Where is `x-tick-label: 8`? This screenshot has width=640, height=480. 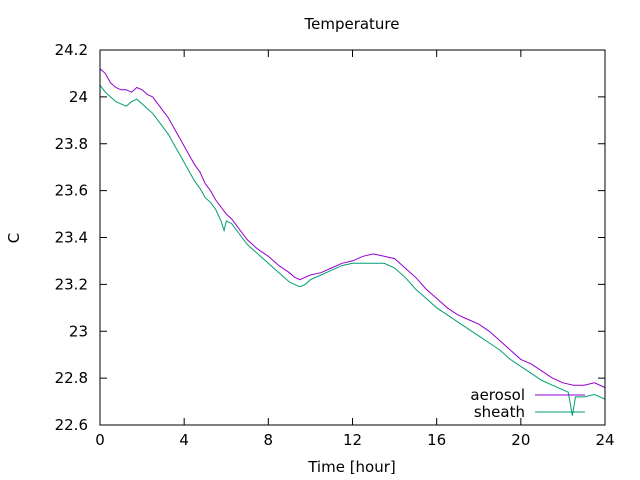 x-tick-label: 8 is located at coordinates (269, 440).